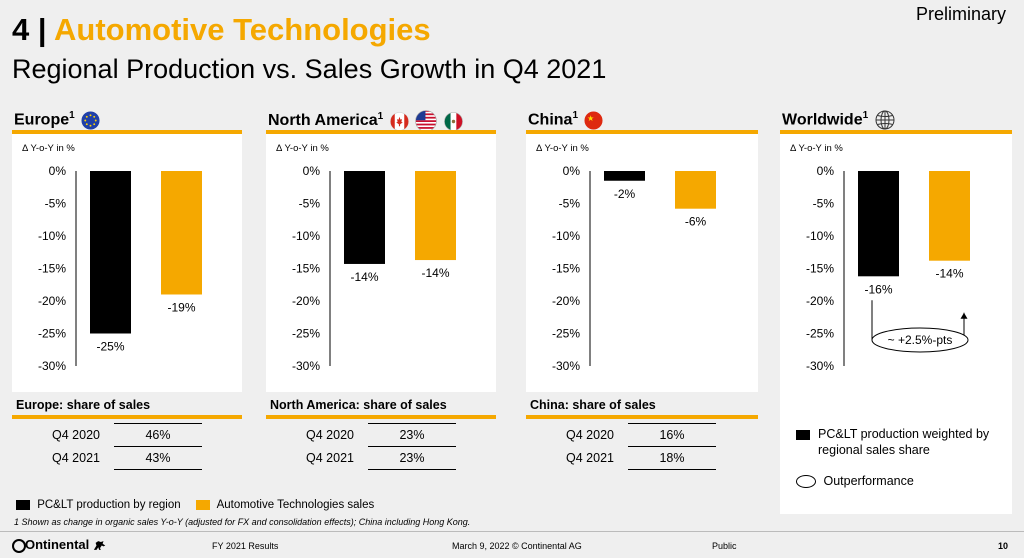 This screenshot has height=558, width=1024. Describe the element at coordinates (127, 132) in the screenshot. I see `divider-europe` at that location.